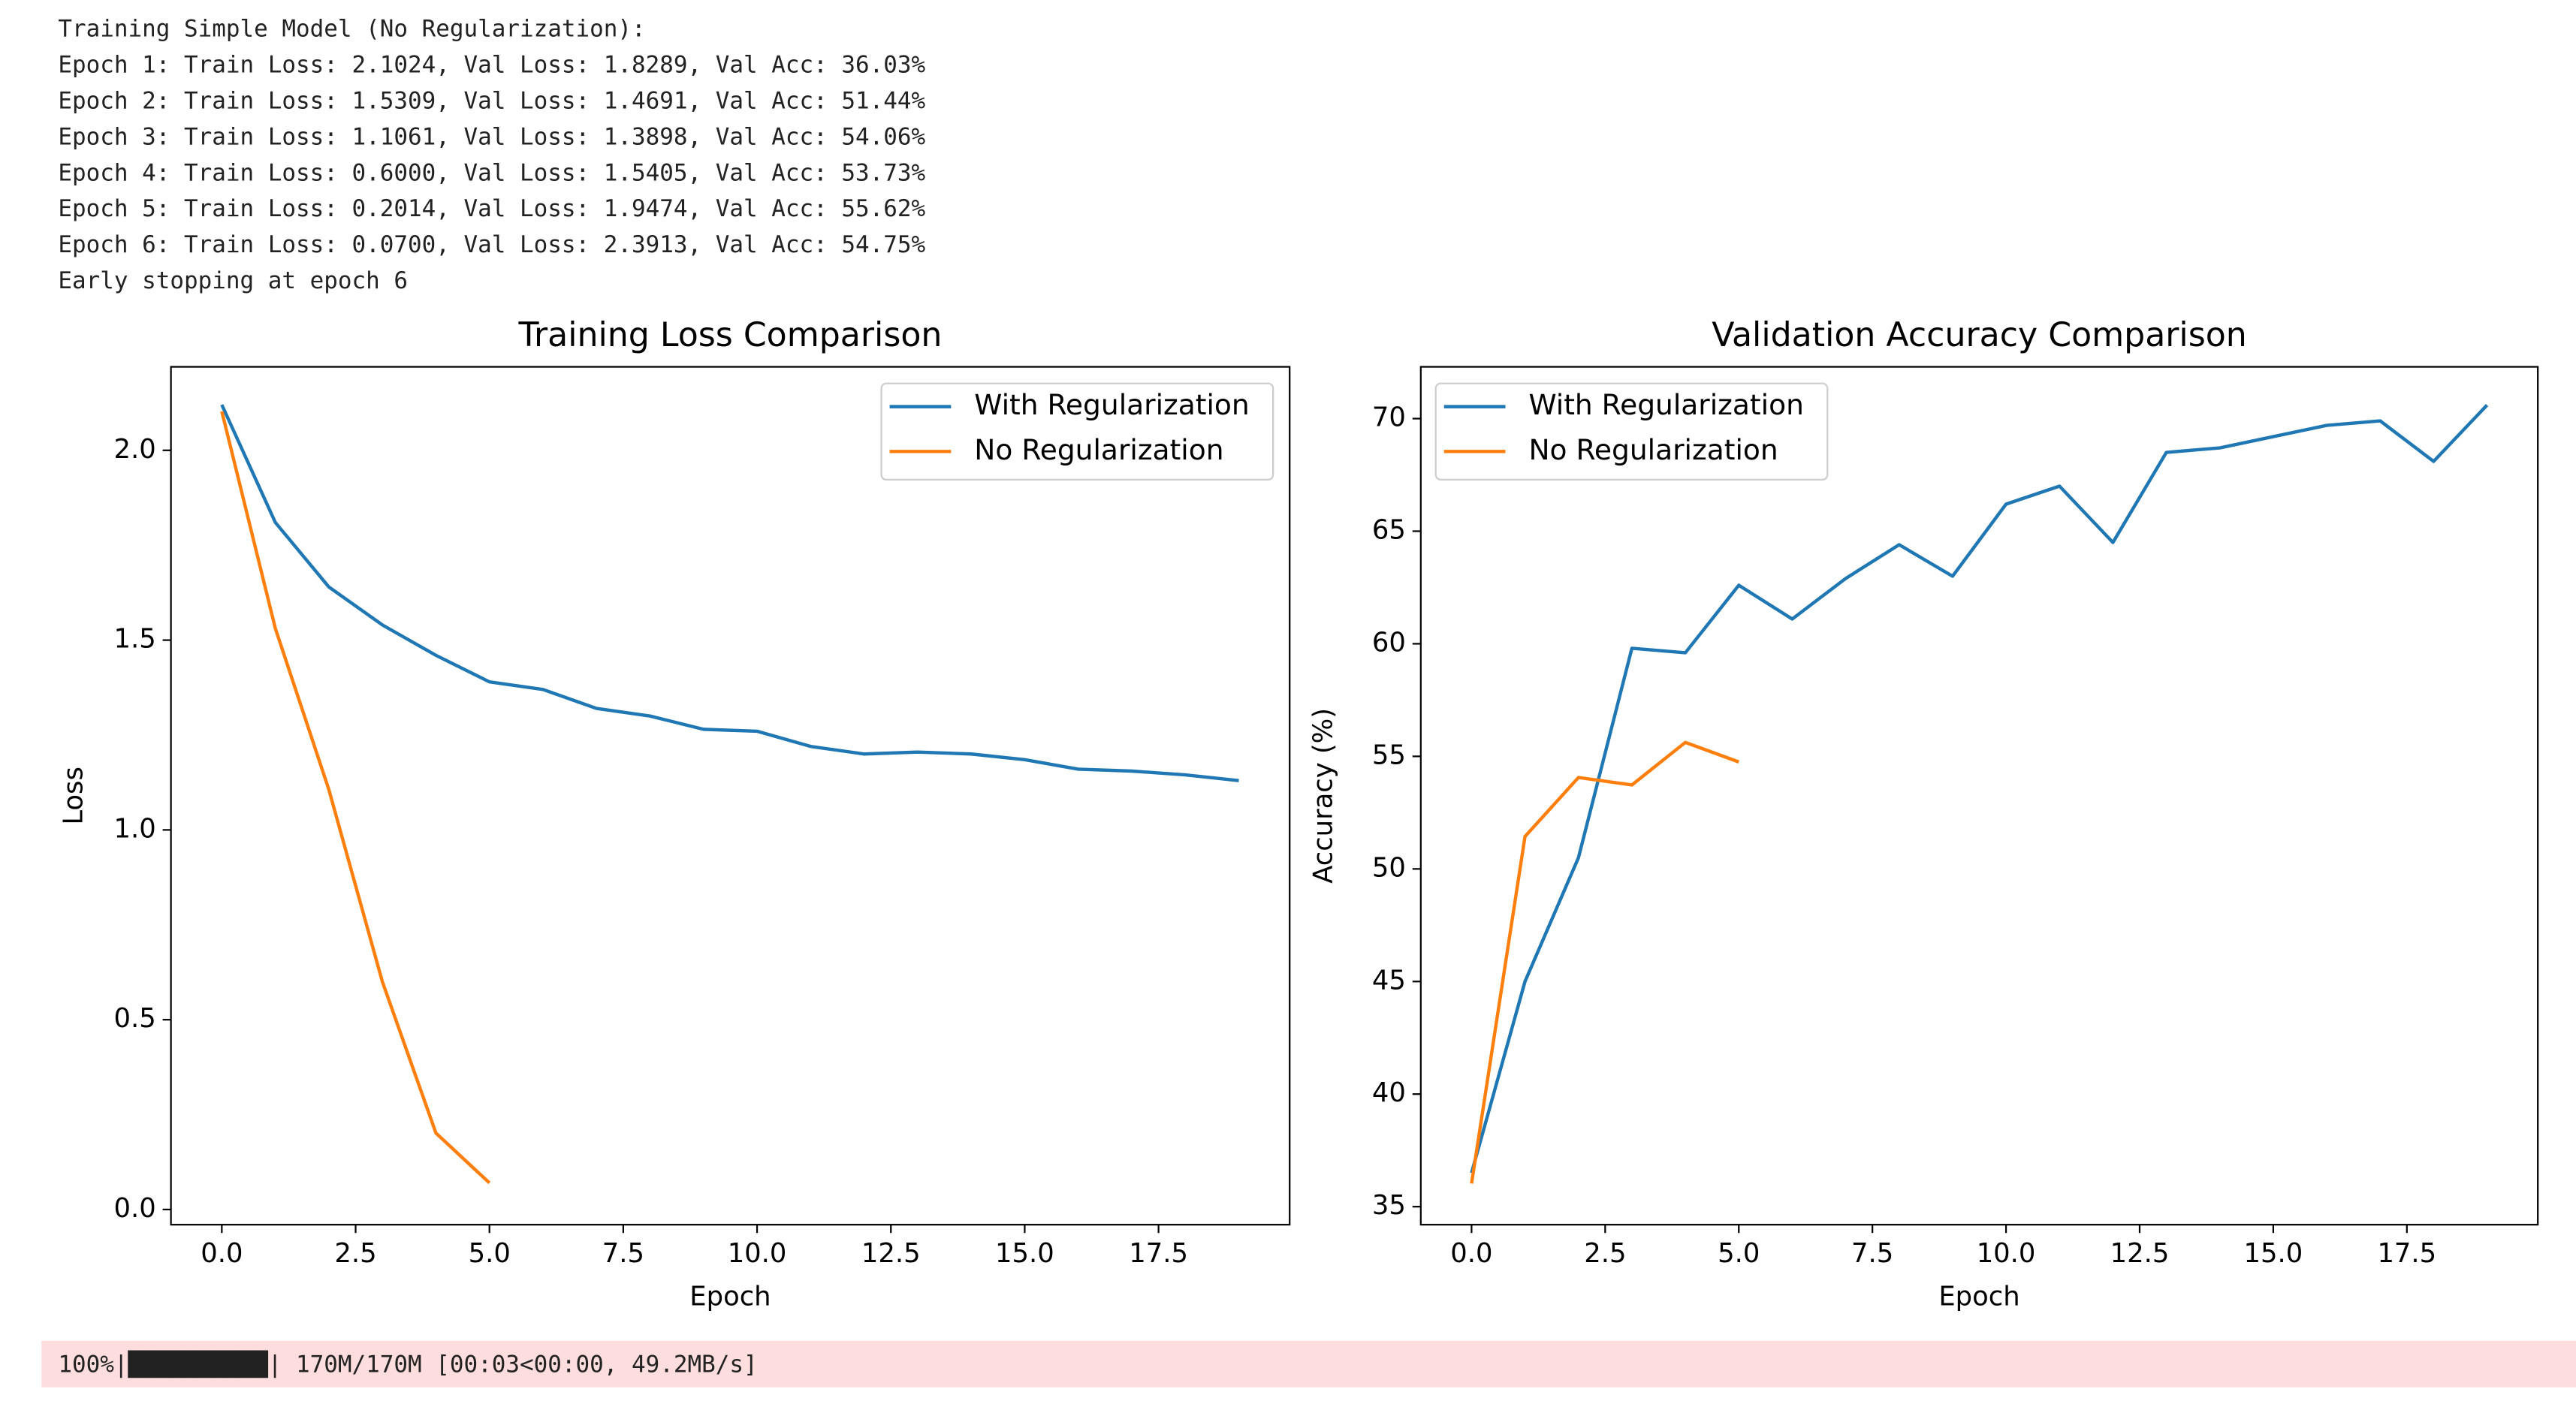 The height and width of the screenshot is (1404, 2576). Describe the element at coordinates (1389, 755) in the screenshot. I see `y-tick-label: 55` at that location.